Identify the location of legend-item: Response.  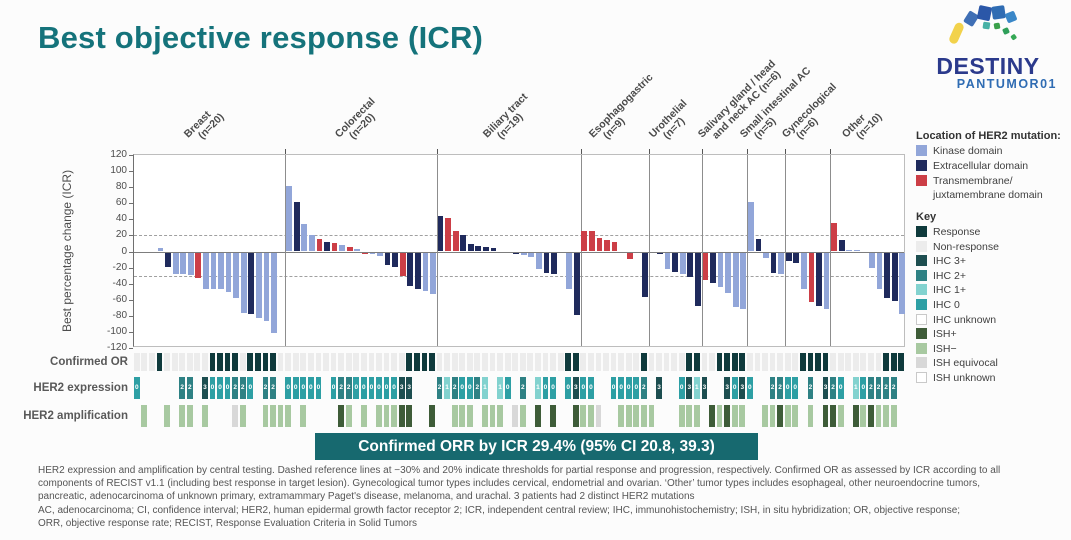
(992, 232).